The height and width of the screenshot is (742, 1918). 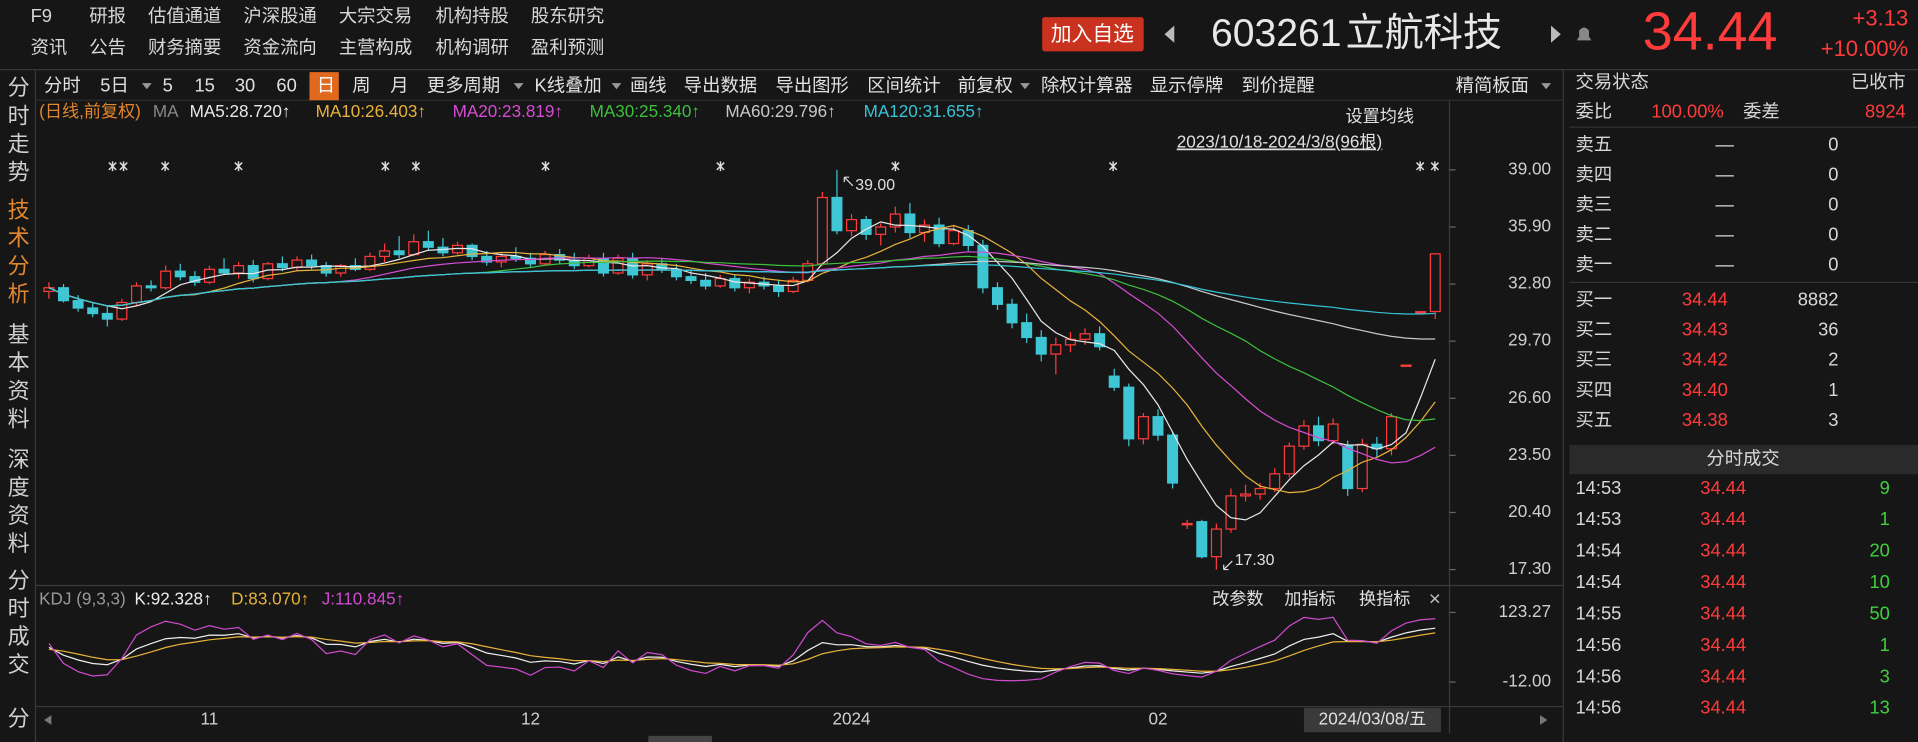 I want to click on toolbar-item: 日, so click(x=326, y=85).